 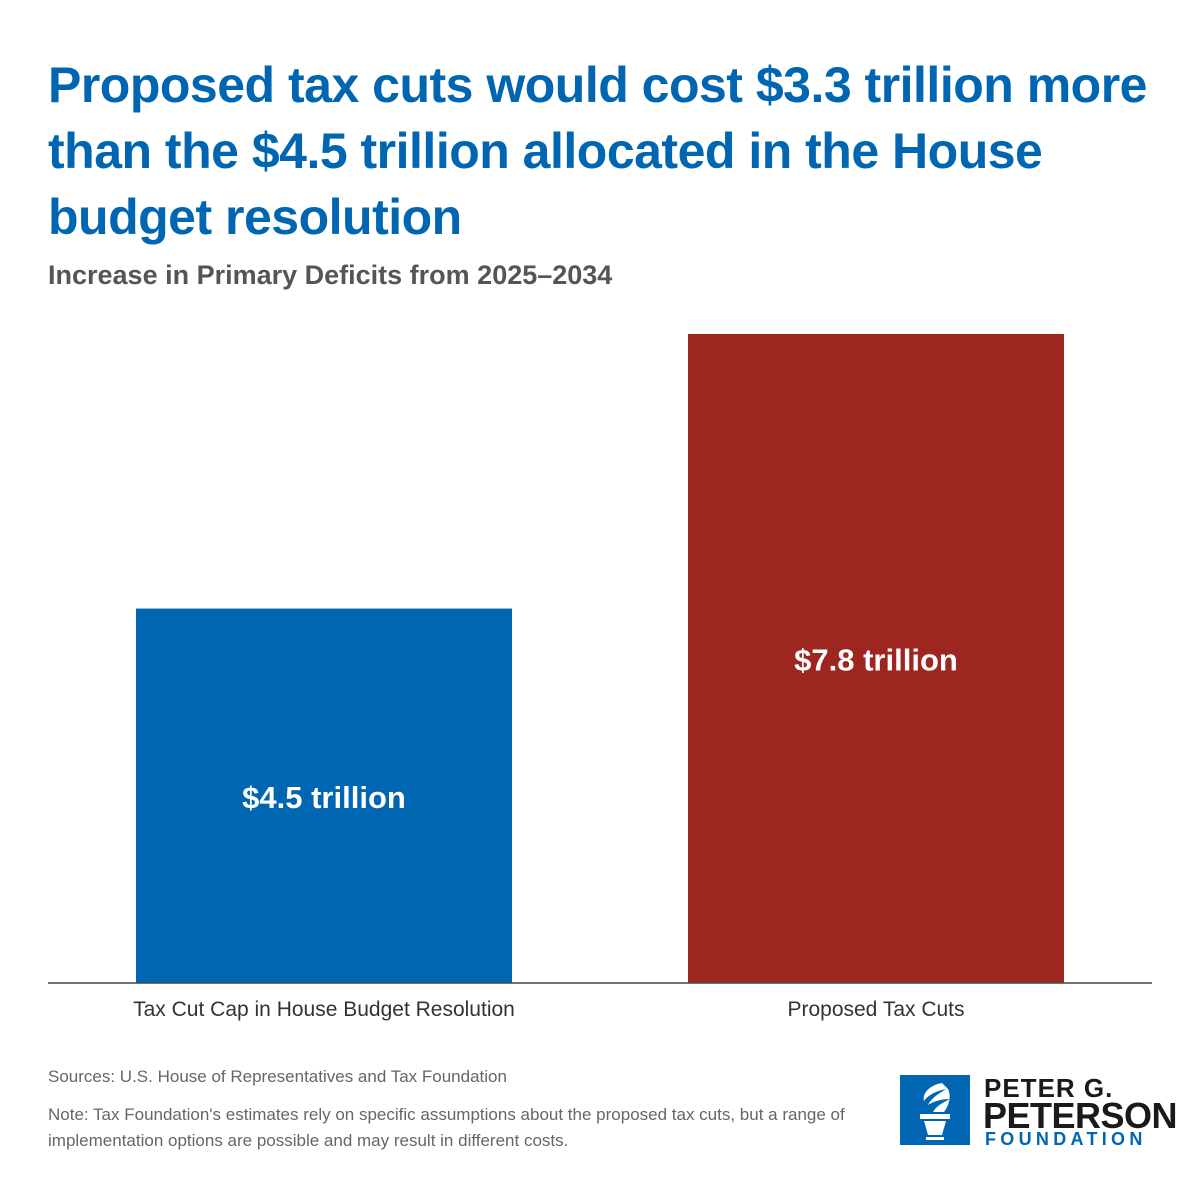 I want to click on data-label-house-budget-cap: $4.5 trillion, so click(x=324, y=797).